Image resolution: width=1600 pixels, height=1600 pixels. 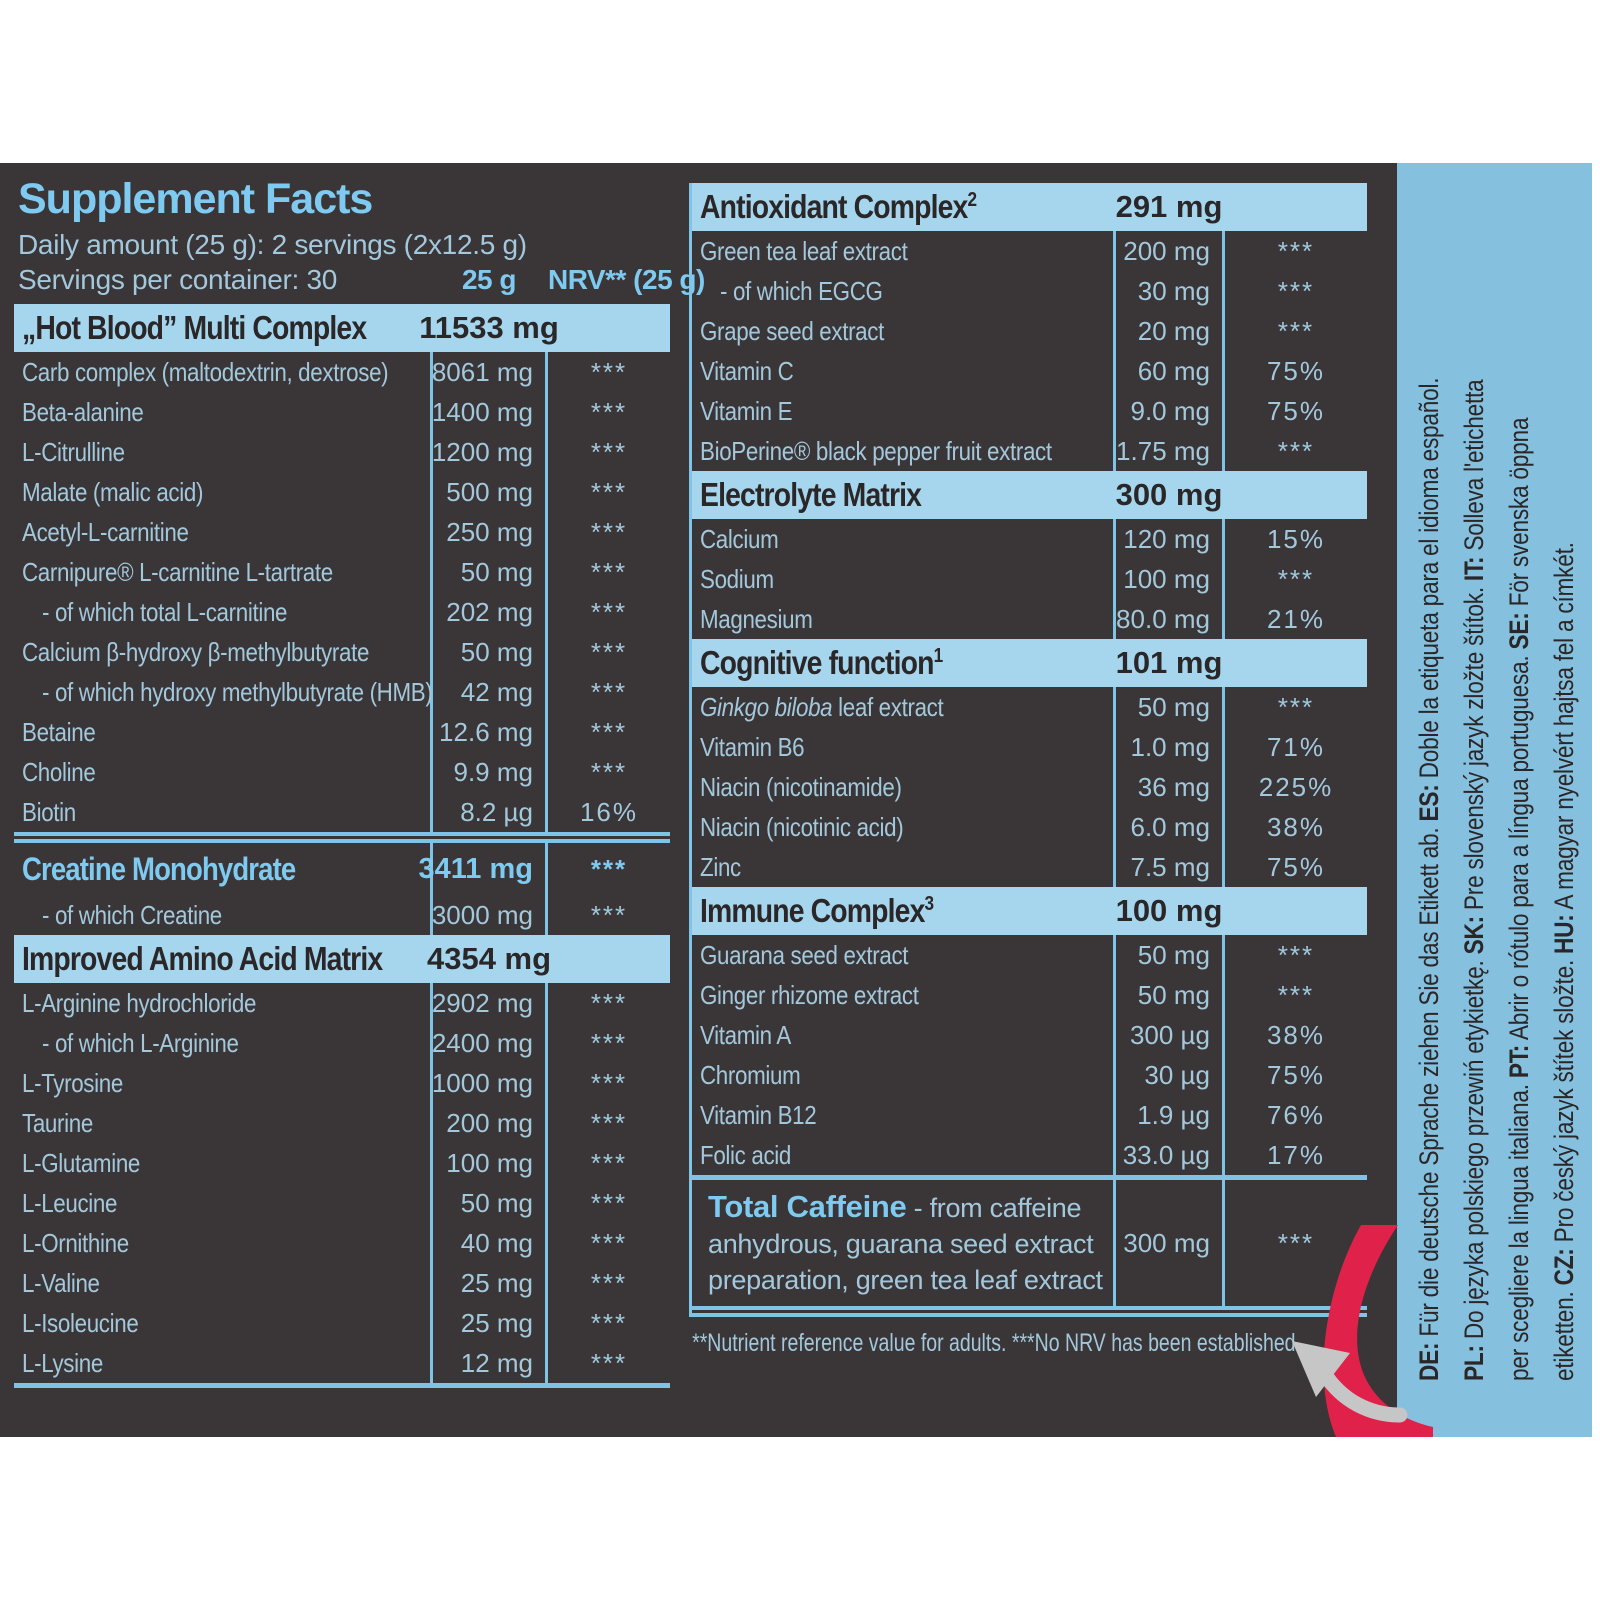 What do you see at coordinates (80, 1322) in the screenshot?
I see `row-name: L-Isoleucine` at bounding box center [80, 1322].